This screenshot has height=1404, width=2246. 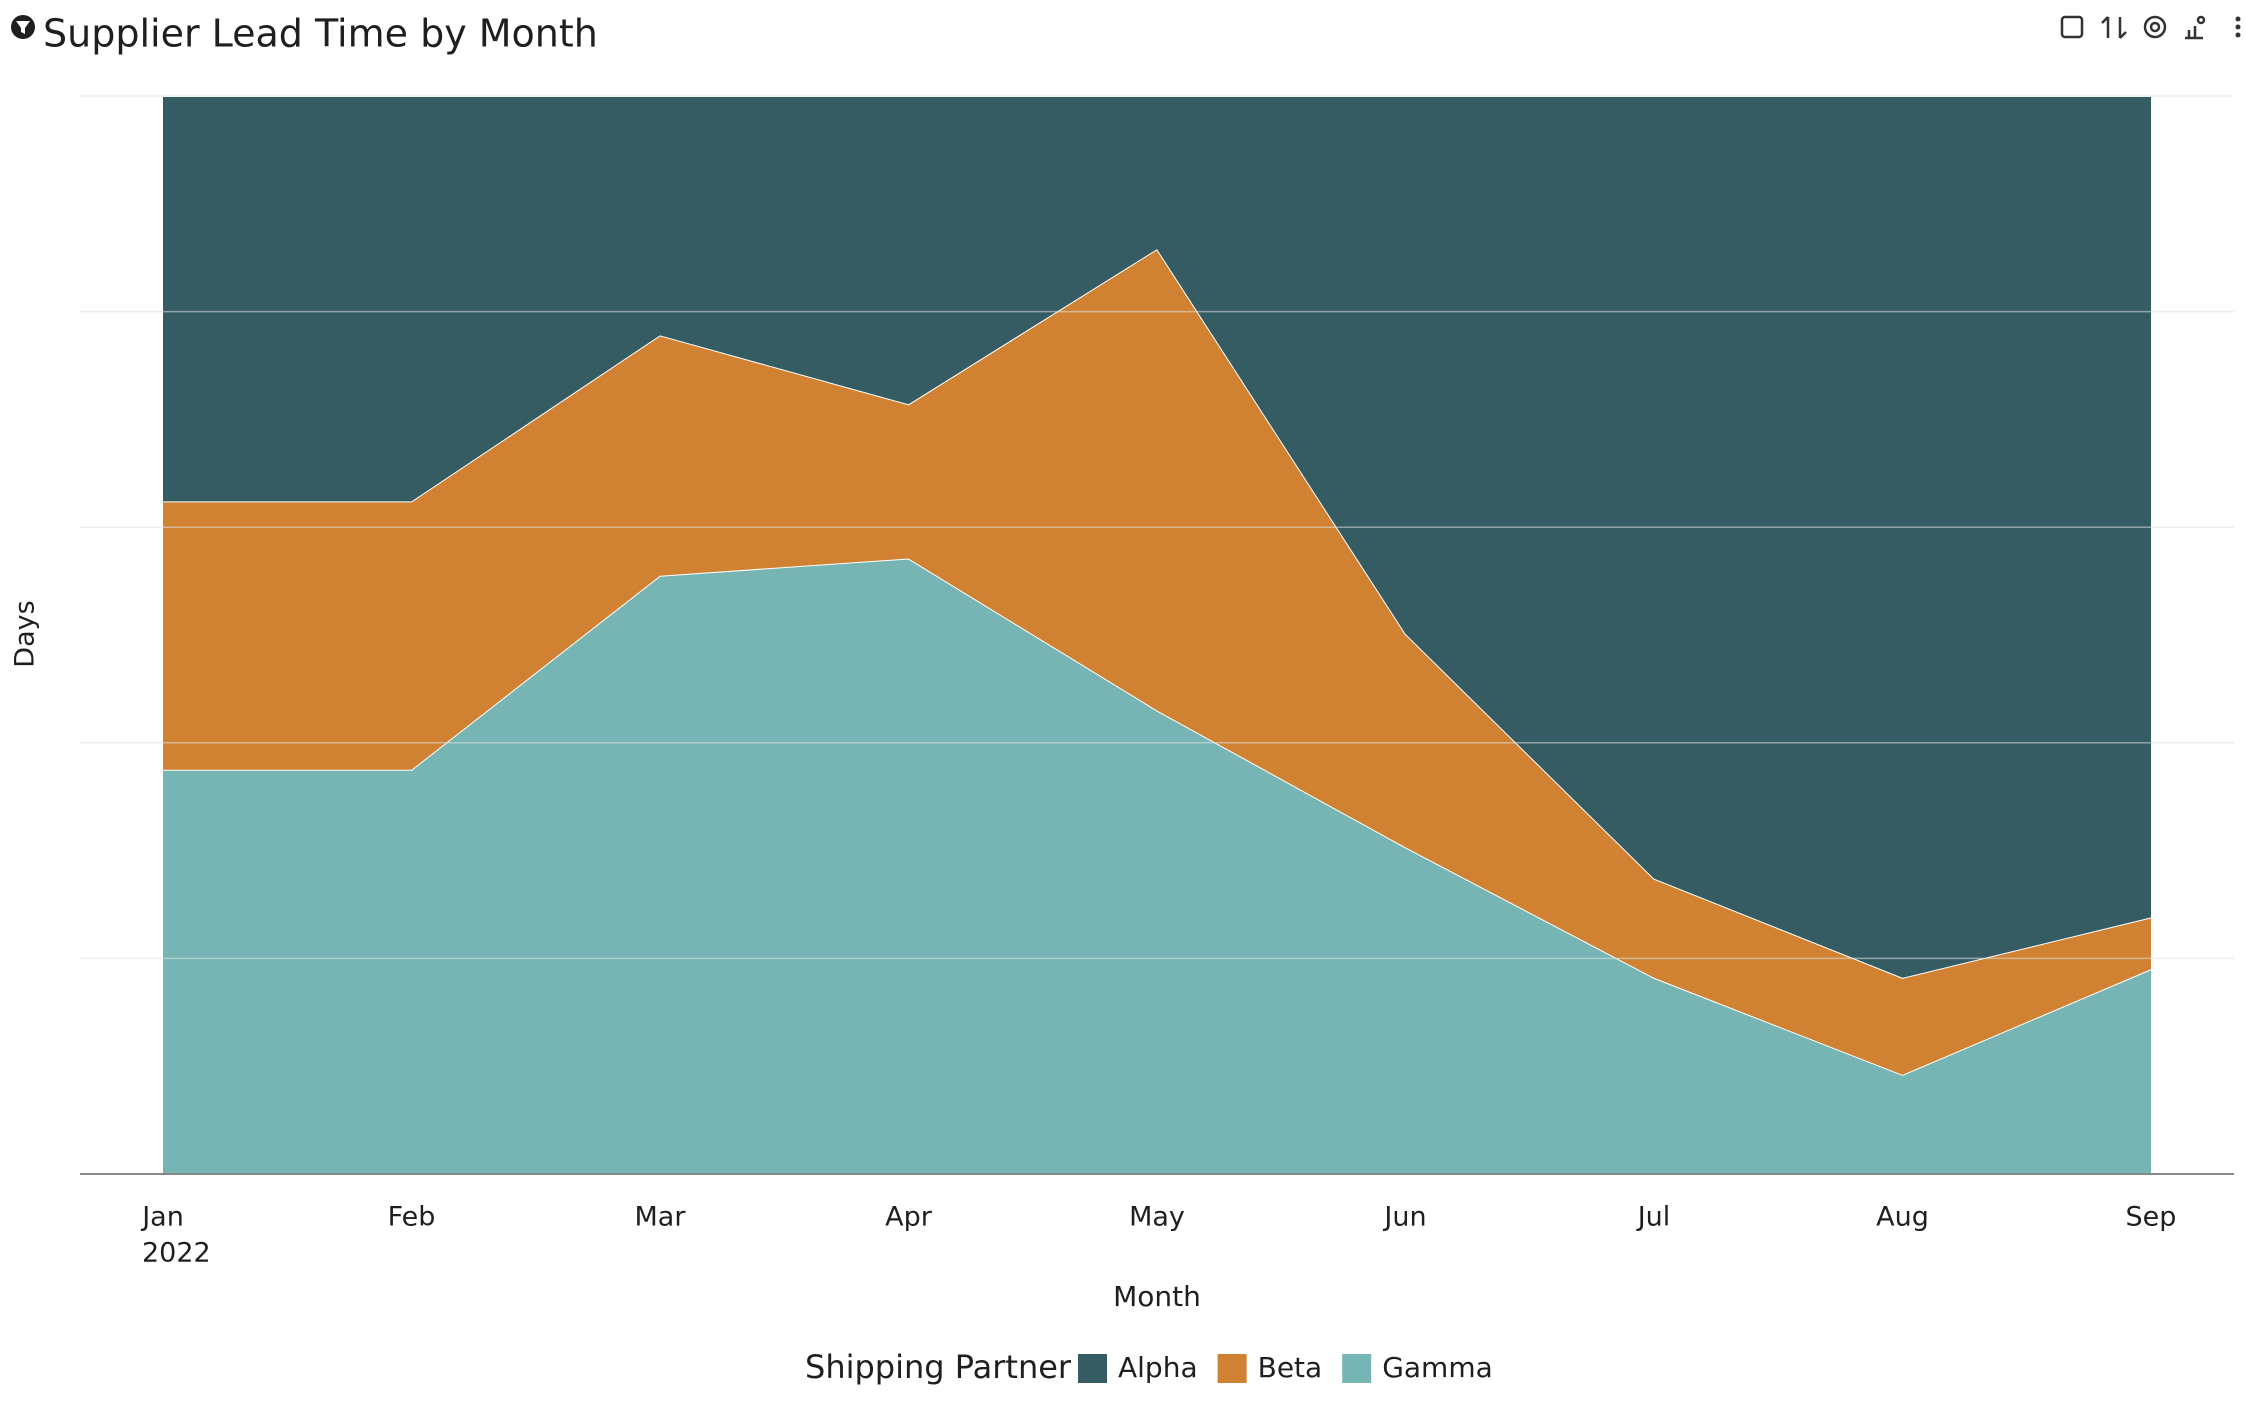 What do you see at coordinates (1404, 1217) in the screenshot?
I see `x-tick-label: Jun` at bounding box center [1404, 1217].